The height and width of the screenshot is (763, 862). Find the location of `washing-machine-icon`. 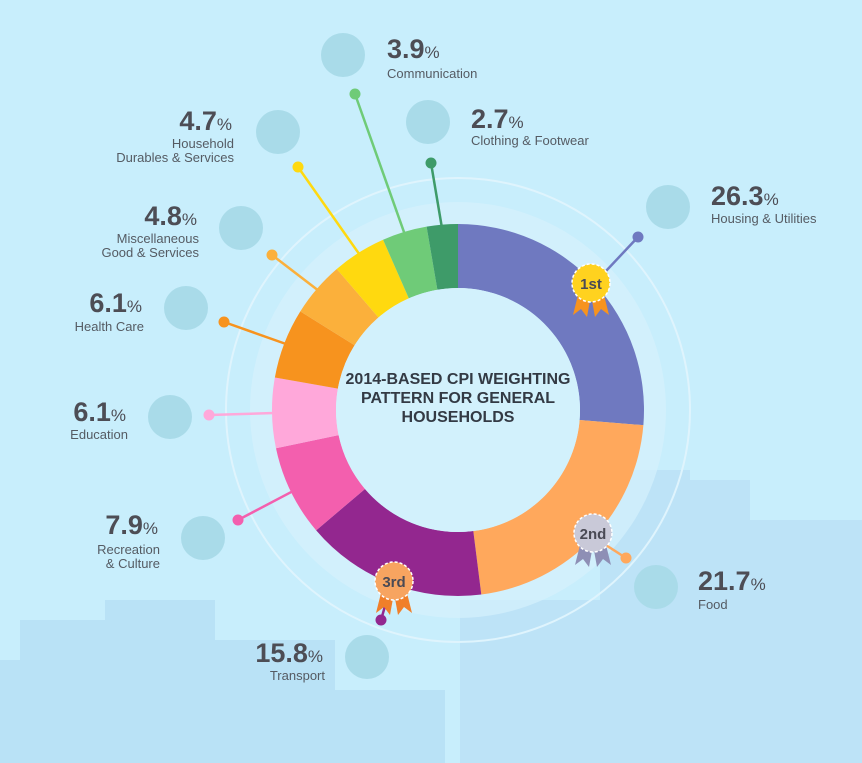

washing-machine-icon is located at coordinates (278, 132).